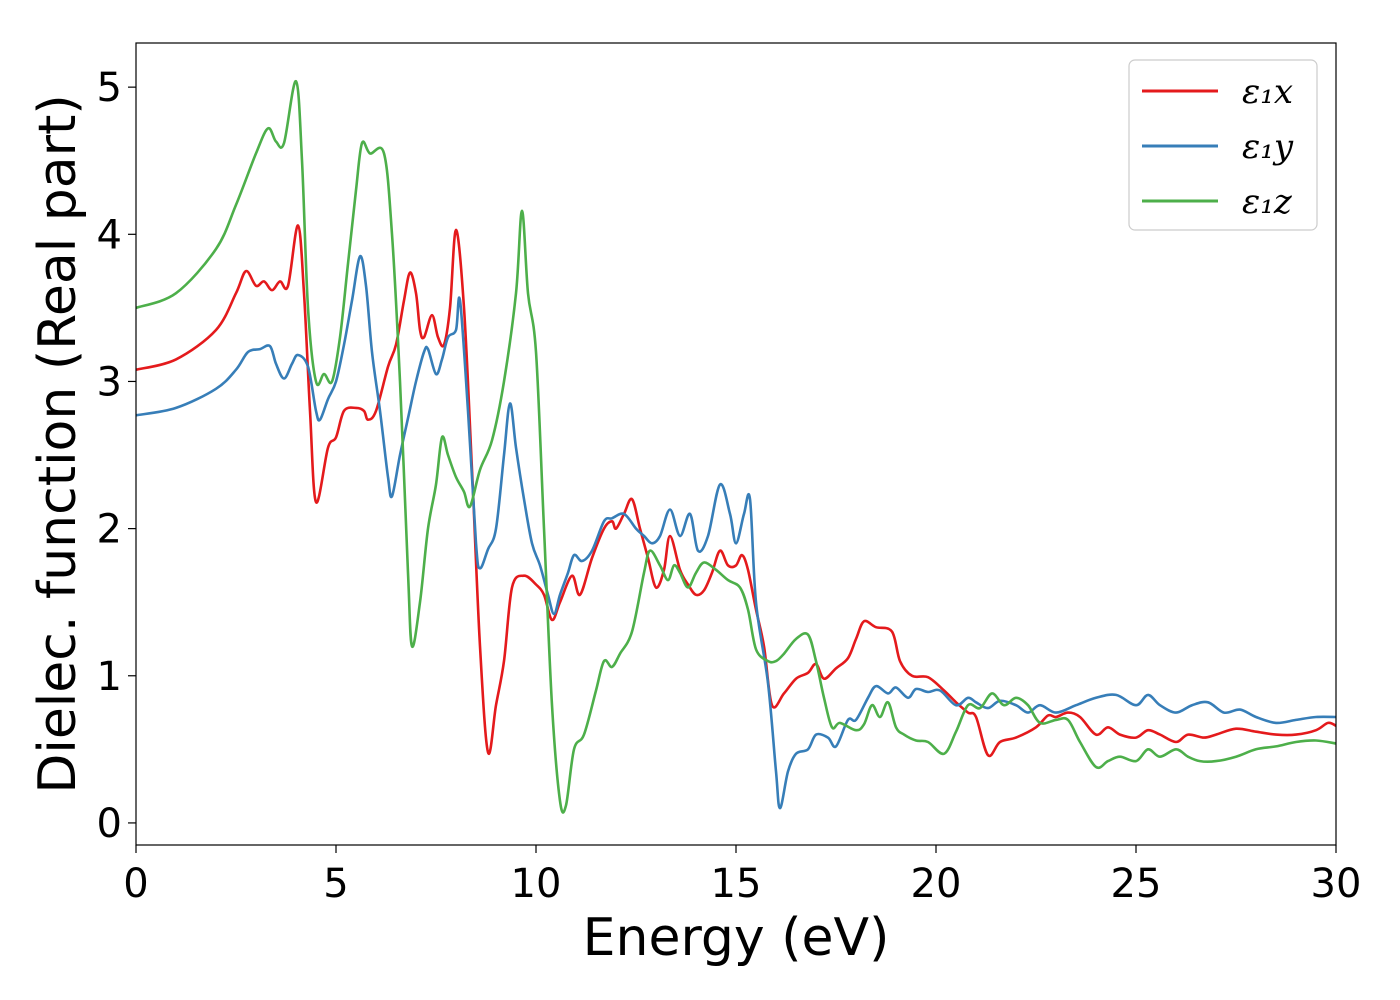  Describe the element at coordinates (736, 884) in the screenshot. I see `x-tick-label: 15` at that location.